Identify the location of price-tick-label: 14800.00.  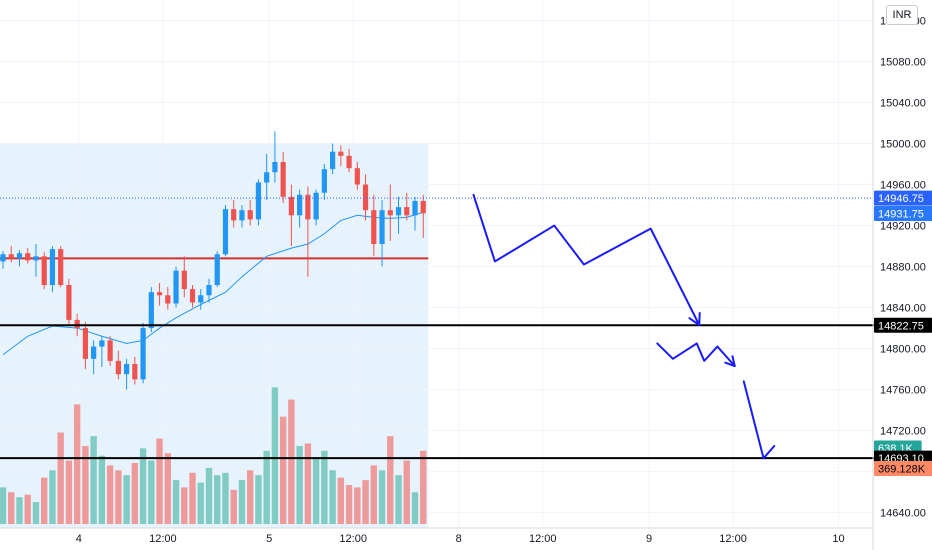
(903, 350).